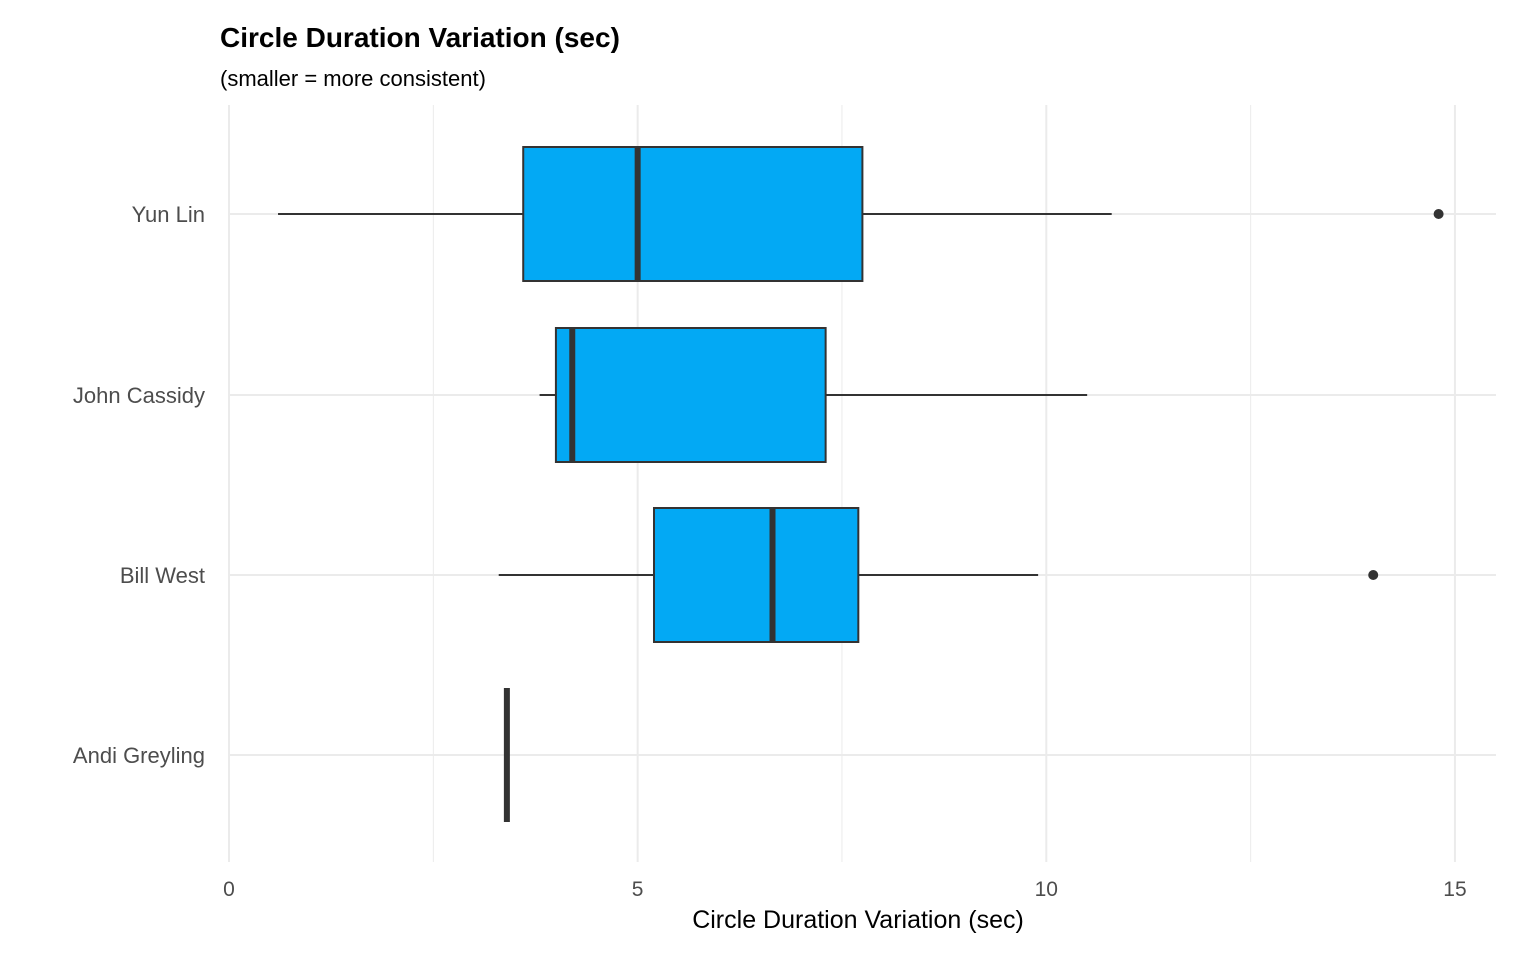 The width and height of the screenshot is (1536, 960). I want to click on chart-subtitle: (smaller = more consistent), so click(353, 78).